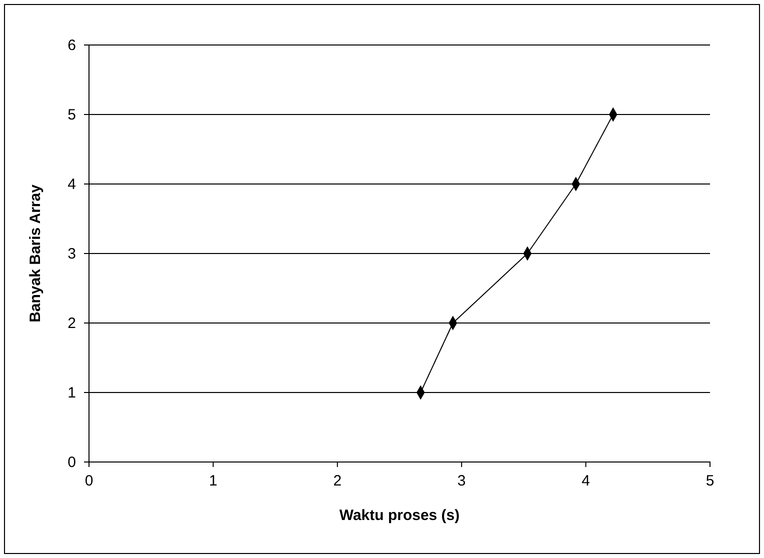 Image resolution: width=764 pixels, height=558 pixels. I want to click on x-tick-label: 3, so click(461, 481).